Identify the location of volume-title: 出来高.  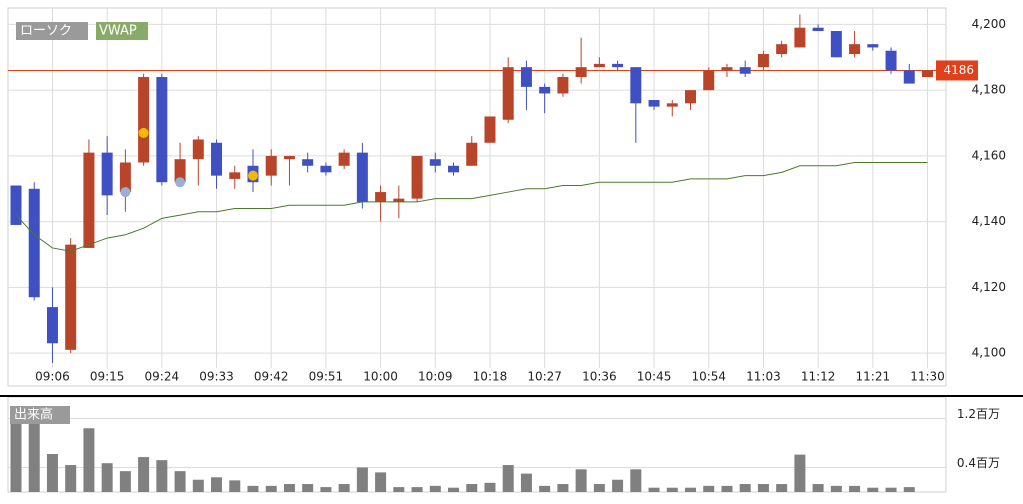
(33, 415).